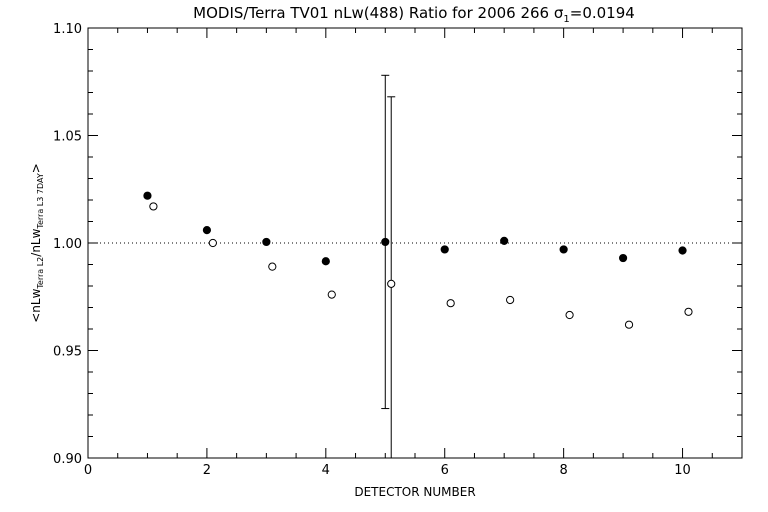 Image resolution: width=768 pixels, height=512 pixels. Describe the element at coordinates (37, 243) in the screenshot. I see `y-axis-label: <nLwTerra L2/nLwTerra L3 7DAY>` at that location.